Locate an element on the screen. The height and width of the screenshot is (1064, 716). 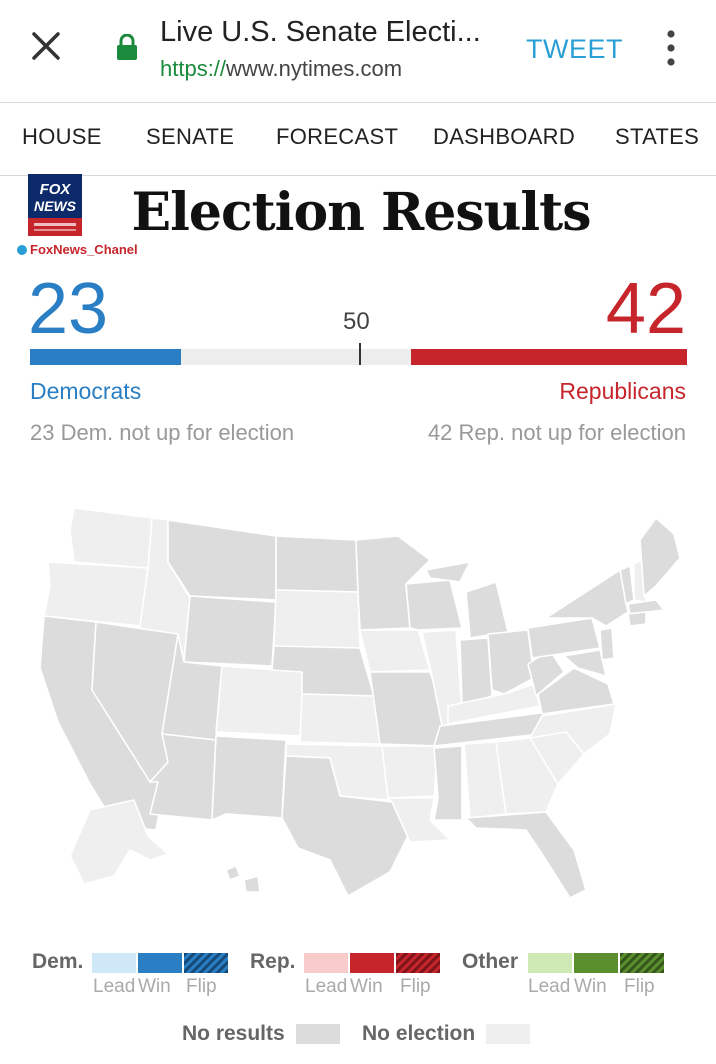
legend-rep-win-swatch is located at coordinates (372, 963).